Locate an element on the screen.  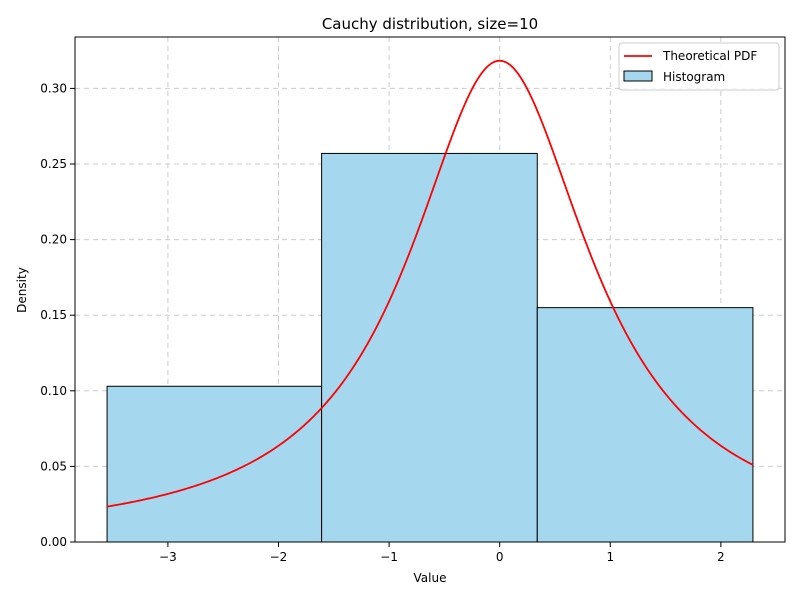
y-tick-label: 0.05 is located at coordinates (53, 466).